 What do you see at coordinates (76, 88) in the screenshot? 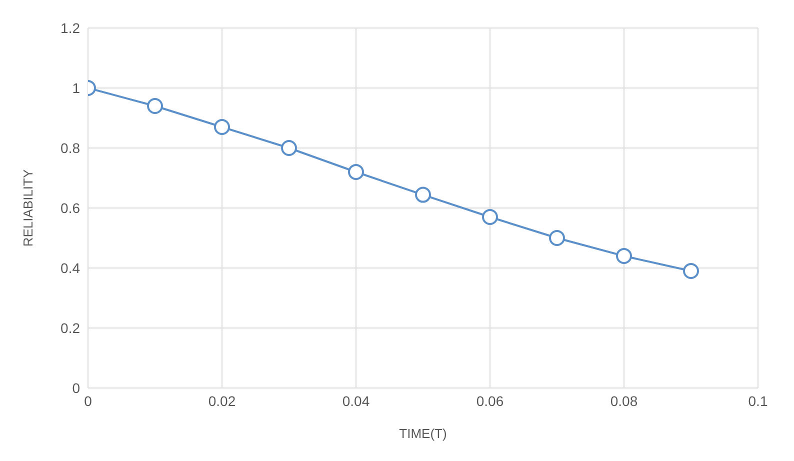
I see `y-tick-label: 1` at bounding box center [76, 88].